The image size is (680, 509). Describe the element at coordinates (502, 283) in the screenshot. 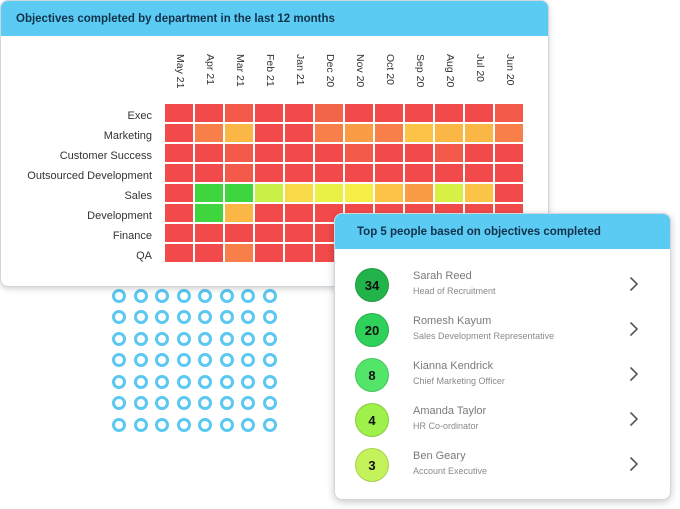

I see `person-row: 34 Sarah Reed Head of Recruitment` at that location.